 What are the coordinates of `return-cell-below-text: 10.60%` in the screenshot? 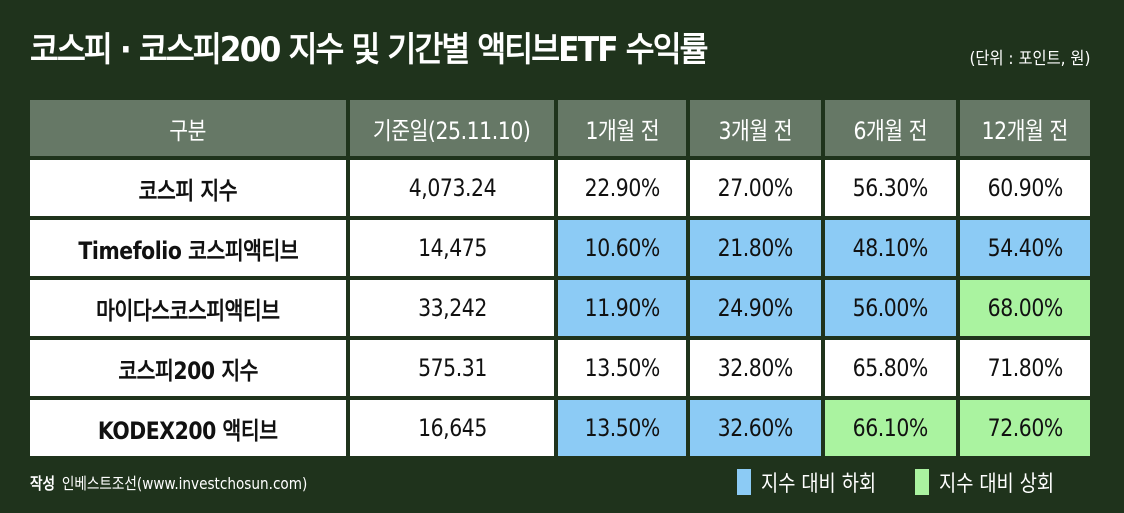 It's located at (622, 248).